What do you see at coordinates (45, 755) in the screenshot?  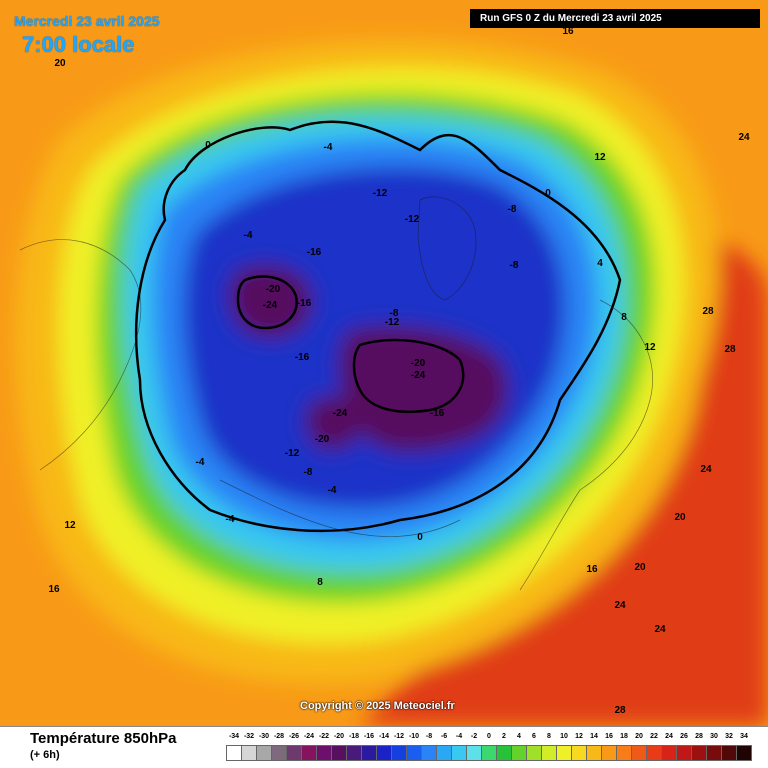 I see `forecast-offset: (+ 6h)` at bounding box center [45, 755].